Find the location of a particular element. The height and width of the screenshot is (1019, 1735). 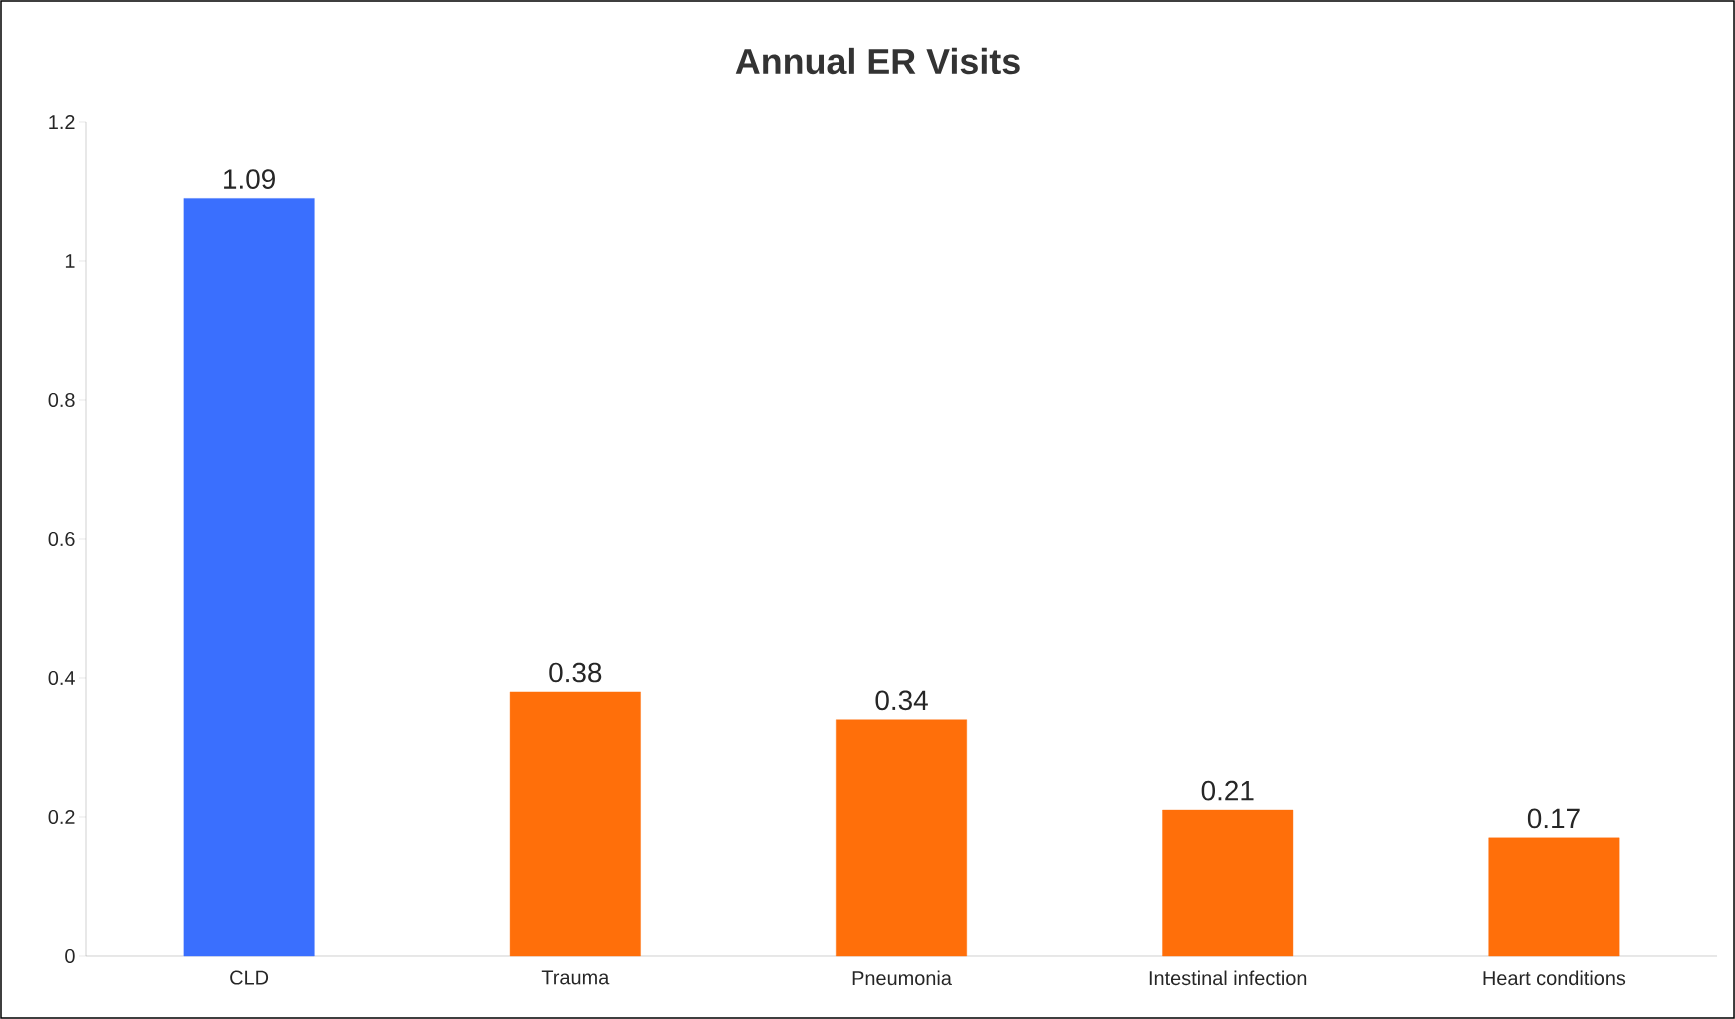

y-tick-label: 0.8 is located at coordinates (61, 400).